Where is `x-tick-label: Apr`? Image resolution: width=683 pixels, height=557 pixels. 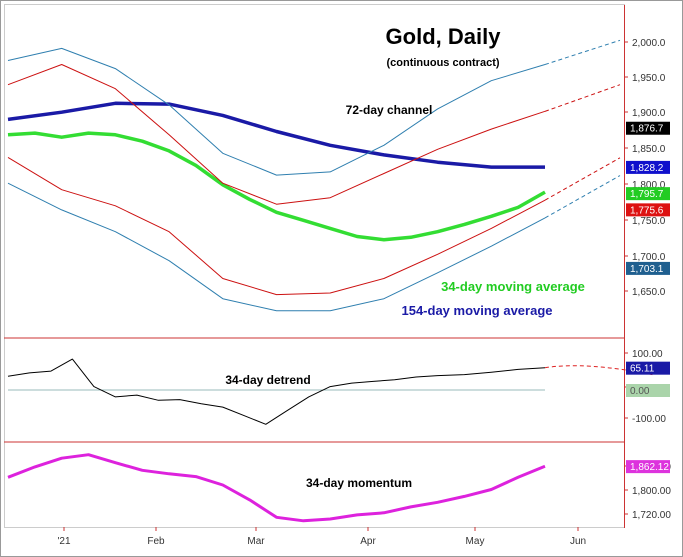
x-tick-label: Apr is located at coordinates (368, 541).